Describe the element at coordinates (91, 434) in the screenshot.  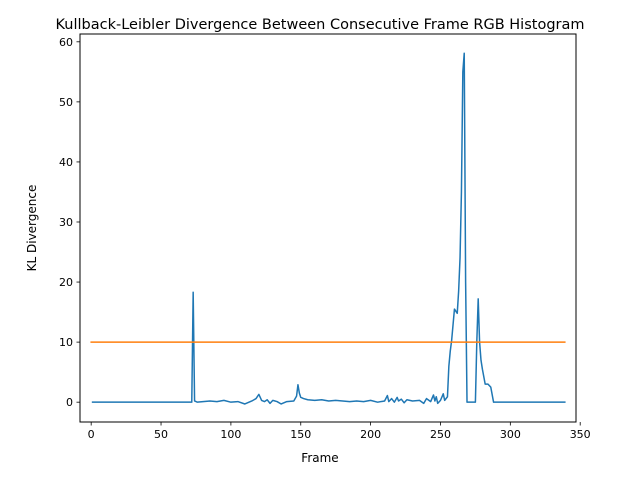
I see `x-tick-label: 0` at that location.